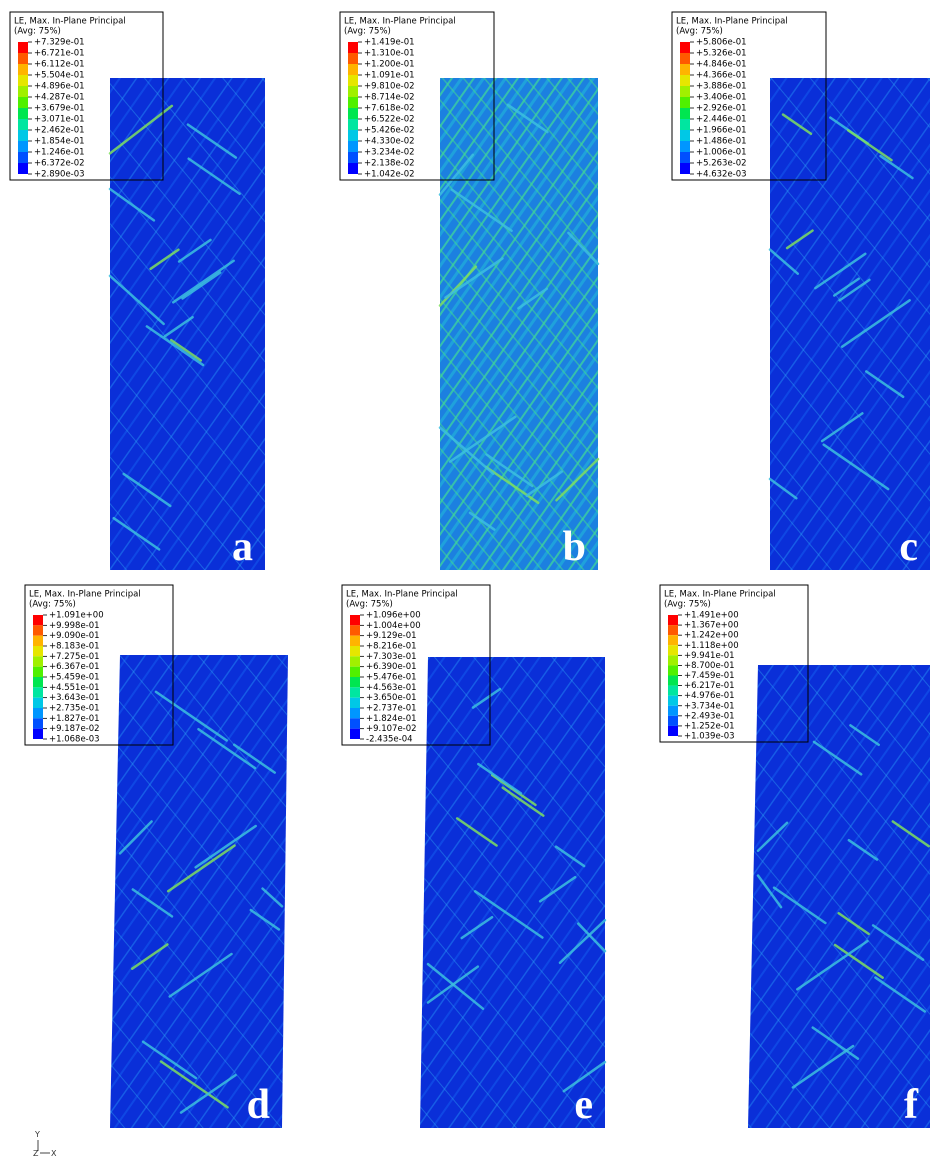 This screenshot has width=940, height=1162. I want to click on legend-value: +1.486e-01, so click(721, 142).